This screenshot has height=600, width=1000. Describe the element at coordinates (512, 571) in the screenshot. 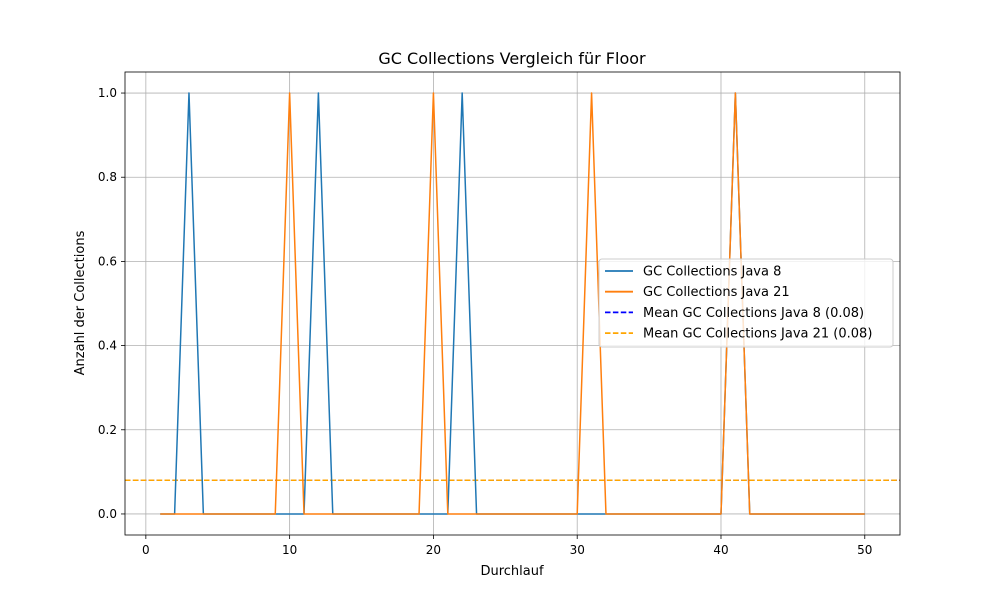

I see `x-axis-label: Durchlauf` at that location.